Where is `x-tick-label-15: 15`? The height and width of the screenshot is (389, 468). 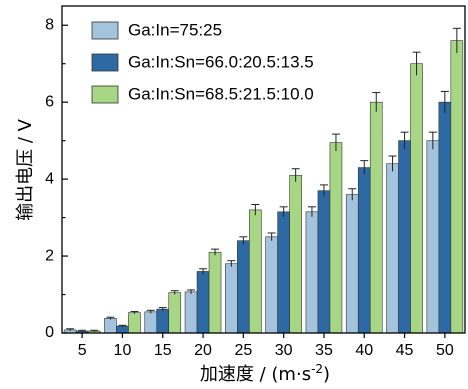
x-tick-label-15: 15 is located at coordinates (163, 350).